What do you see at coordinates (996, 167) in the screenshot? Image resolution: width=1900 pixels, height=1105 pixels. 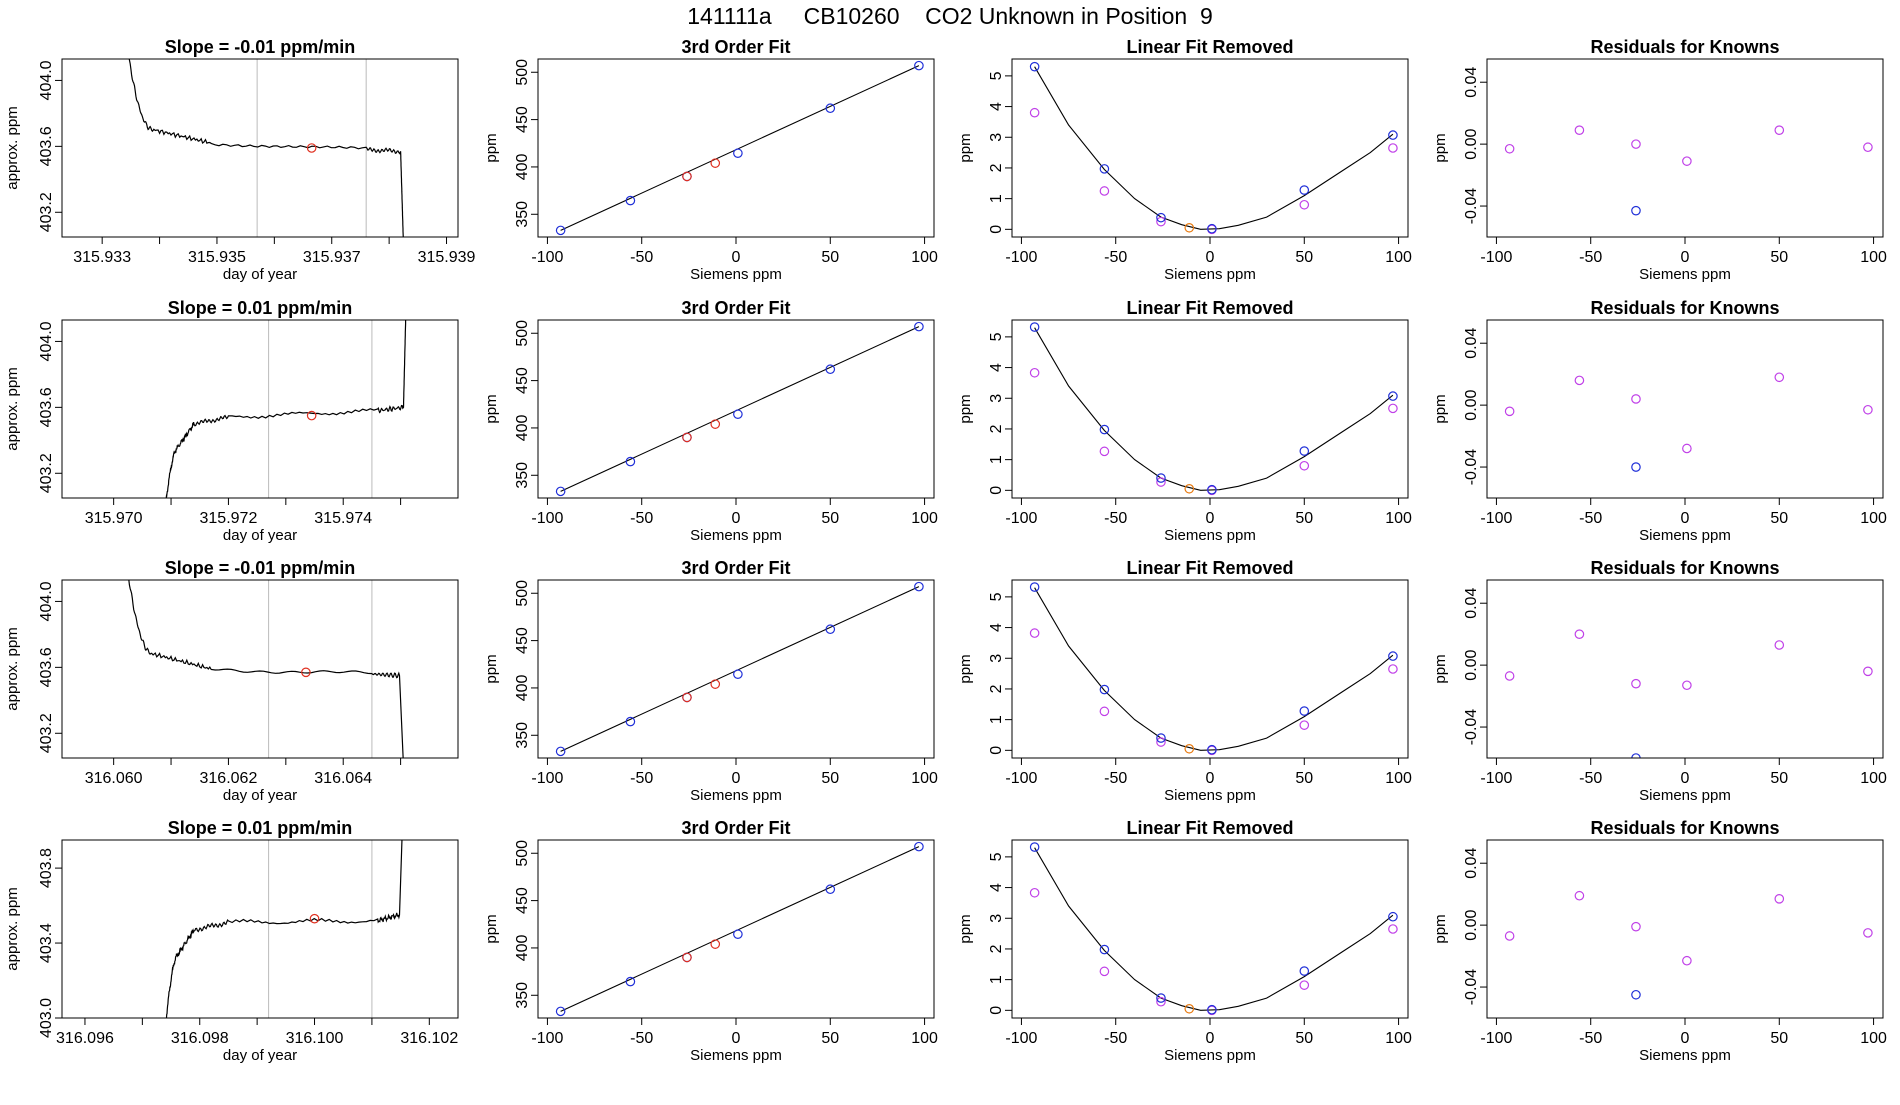 I see `y-tick-label: 2` at bounding box center [996, 167].